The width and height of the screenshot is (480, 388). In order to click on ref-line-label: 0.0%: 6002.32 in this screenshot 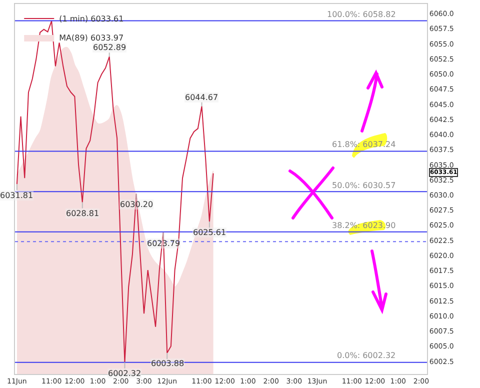, I will do `click(366, 355)`.